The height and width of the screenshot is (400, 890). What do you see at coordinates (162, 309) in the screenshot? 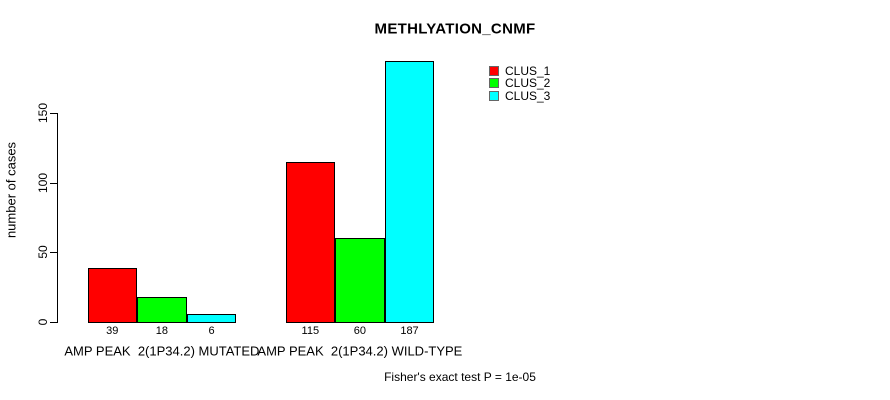
I see `bar-clus_2-cat0` at bounding box center [162, 309].